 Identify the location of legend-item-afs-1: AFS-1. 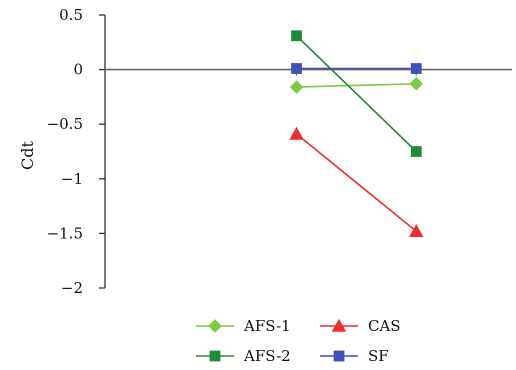
(243, 326).